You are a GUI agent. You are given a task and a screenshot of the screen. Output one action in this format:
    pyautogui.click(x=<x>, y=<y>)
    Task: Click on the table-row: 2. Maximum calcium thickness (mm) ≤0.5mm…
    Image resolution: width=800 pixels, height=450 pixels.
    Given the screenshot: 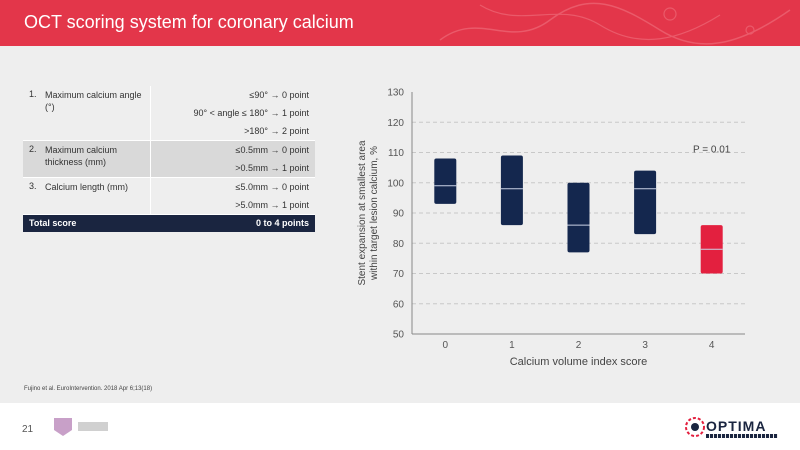 What is the action you would take?
    pyautogui.click(x=169, y=159)
    